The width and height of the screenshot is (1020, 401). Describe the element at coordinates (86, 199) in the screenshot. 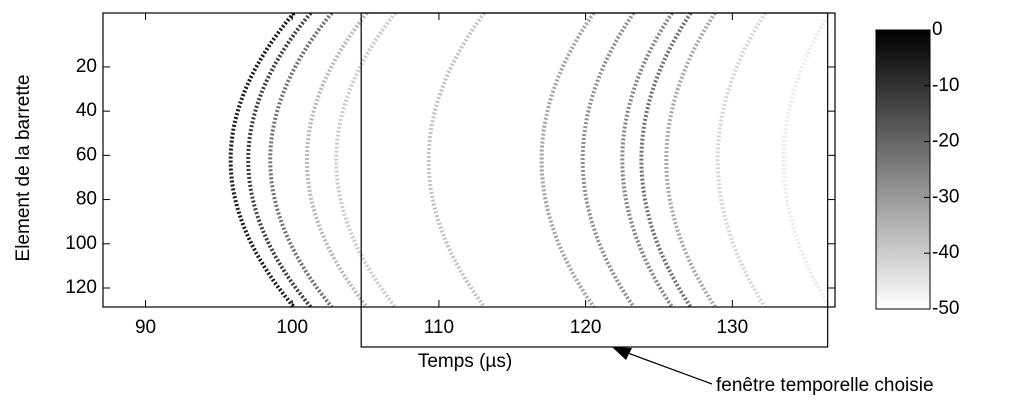

I see `y-tick-label: 80` at that location.